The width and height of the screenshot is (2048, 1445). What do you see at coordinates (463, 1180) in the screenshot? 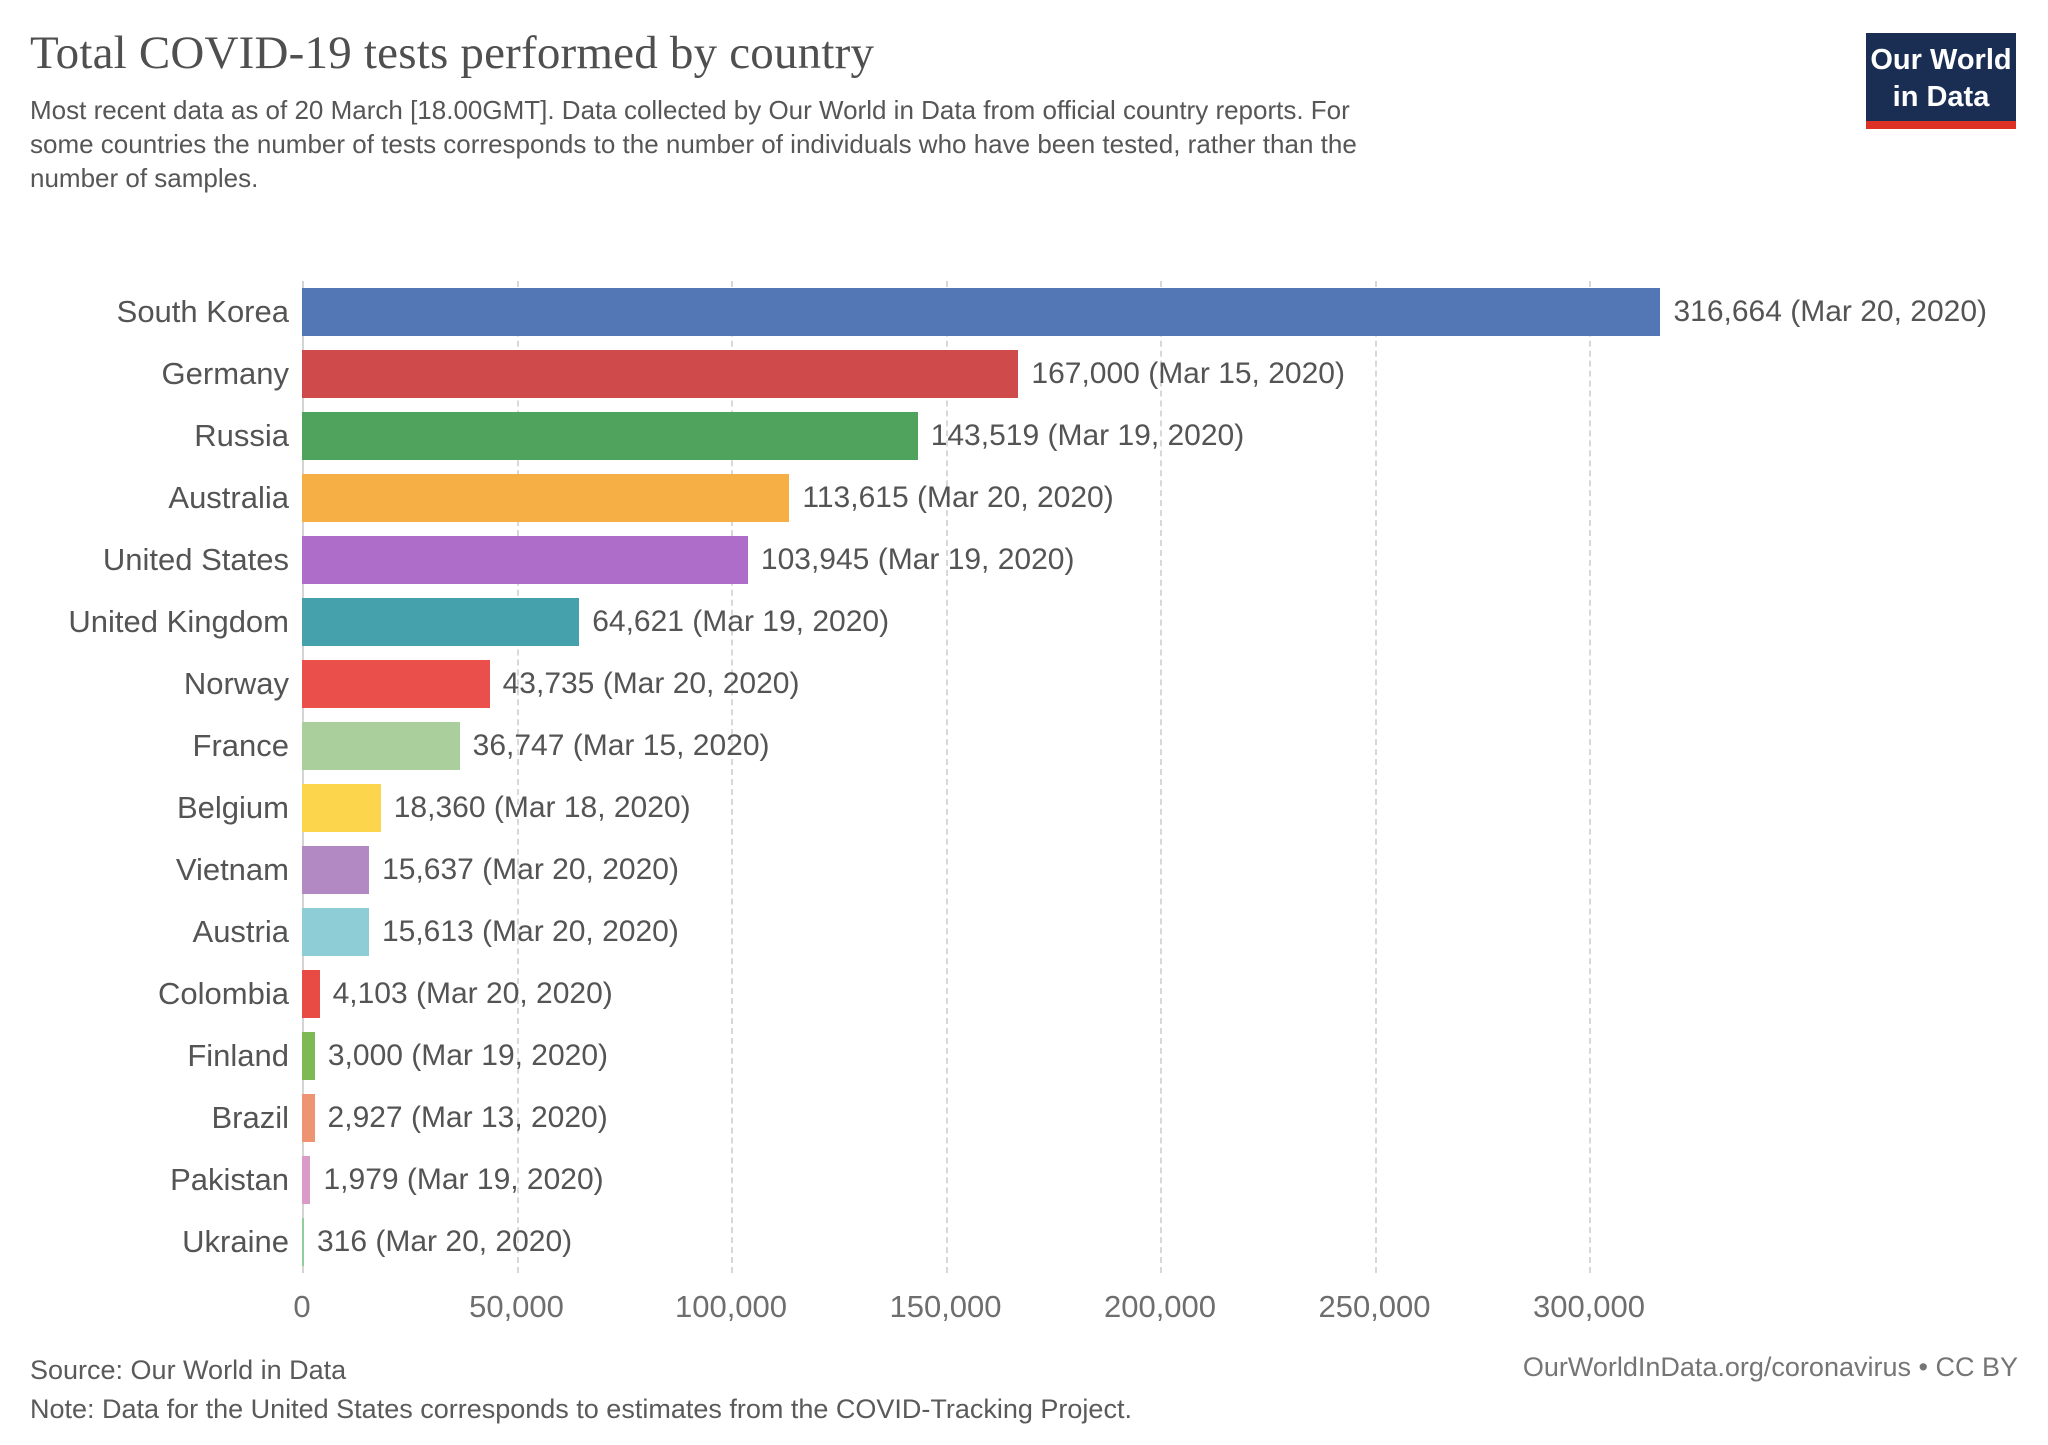
I see `value-label-pakistan: 1,979 (Mar 19, 2020)` at bounding box center [463, 1180].